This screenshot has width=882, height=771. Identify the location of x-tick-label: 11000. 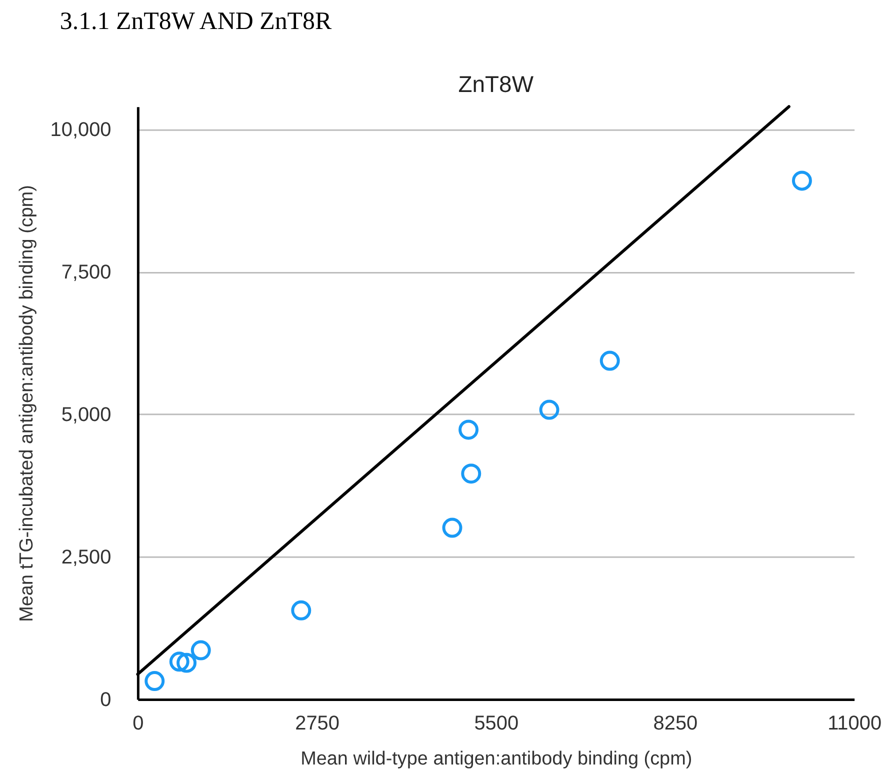
(855, 723).